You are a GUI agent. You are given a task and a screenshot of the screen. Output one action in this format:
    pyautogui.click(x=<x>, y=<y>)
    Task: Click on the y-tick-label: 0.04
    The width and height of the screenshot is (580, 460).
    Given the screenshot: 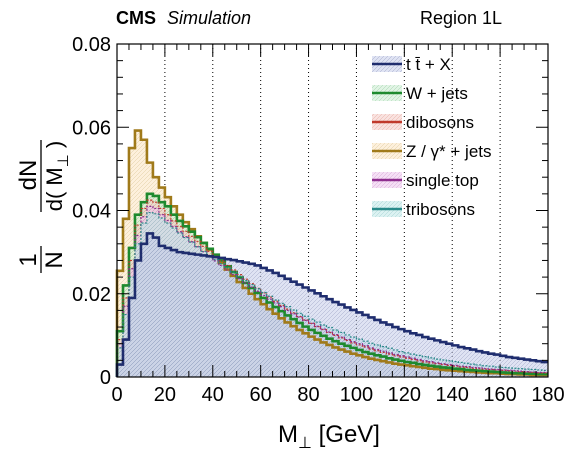 What is the action you would take?
    pyautogui.click(x=91, y=212)
    